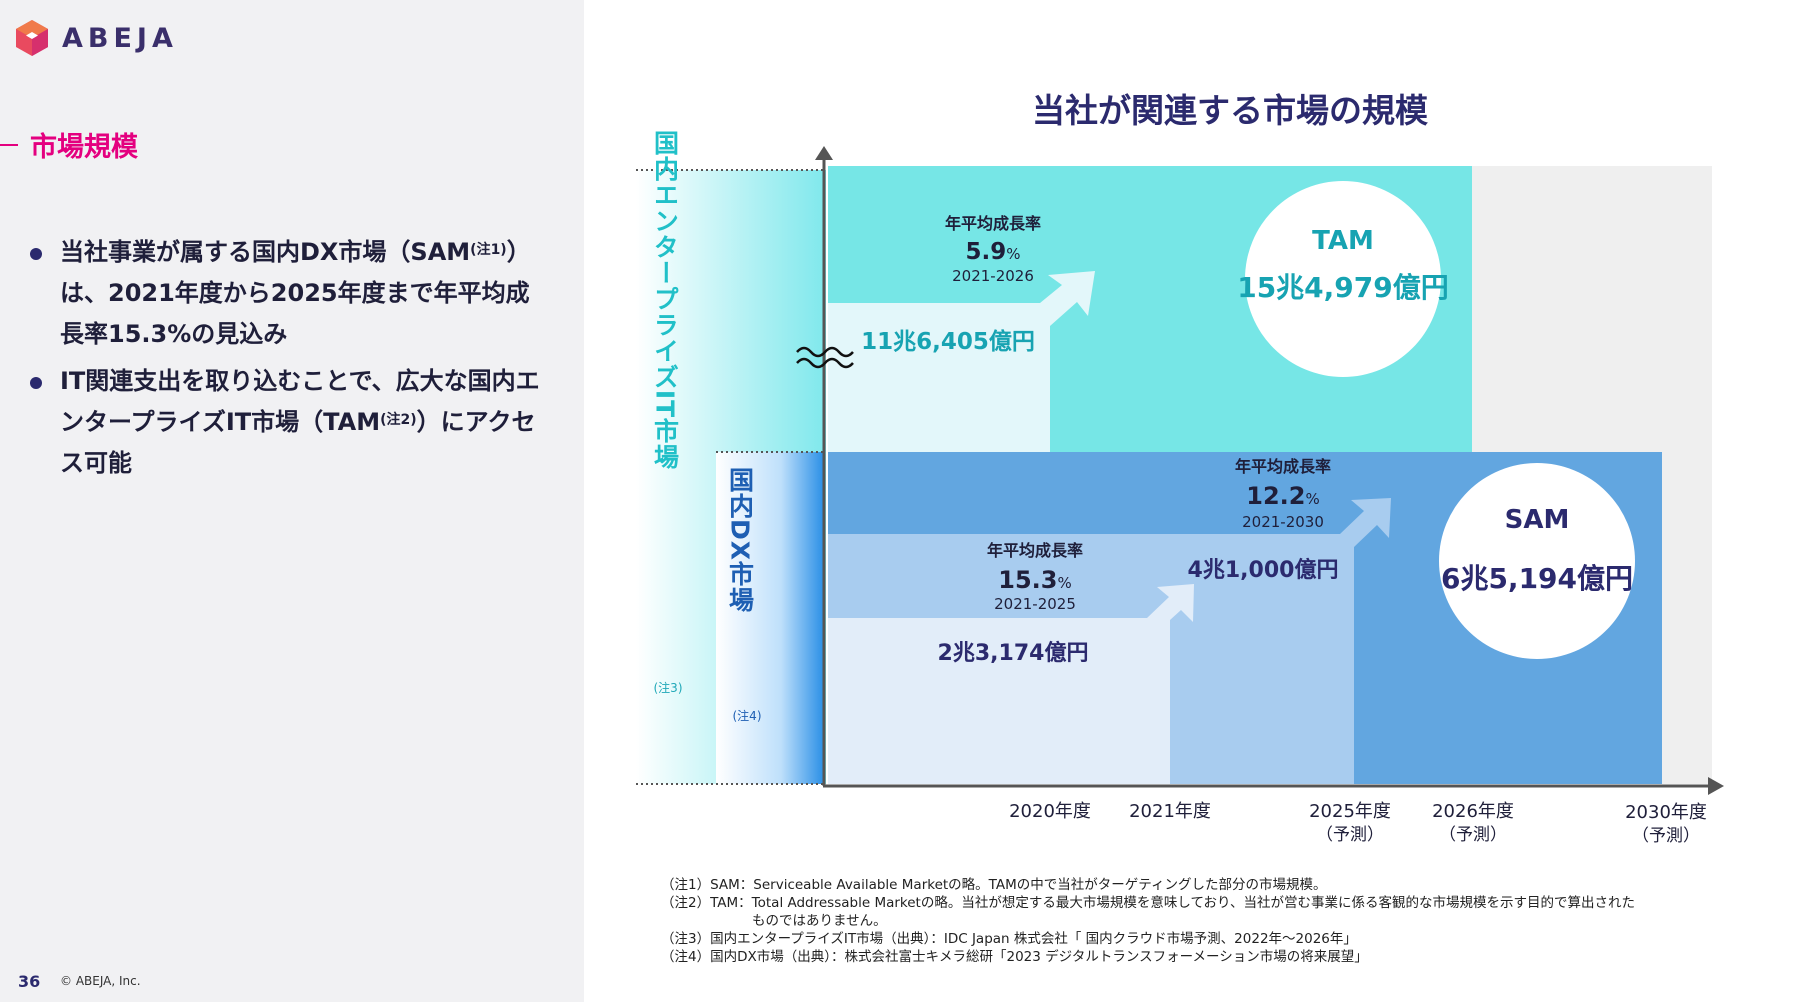 The height and width of the screenshot is (1002, 1797). What do you see at coordinates (1473, 835) in the screenshot?
I see `x-label-2026-sub: （予測）` at bounding box center [1473, 835].